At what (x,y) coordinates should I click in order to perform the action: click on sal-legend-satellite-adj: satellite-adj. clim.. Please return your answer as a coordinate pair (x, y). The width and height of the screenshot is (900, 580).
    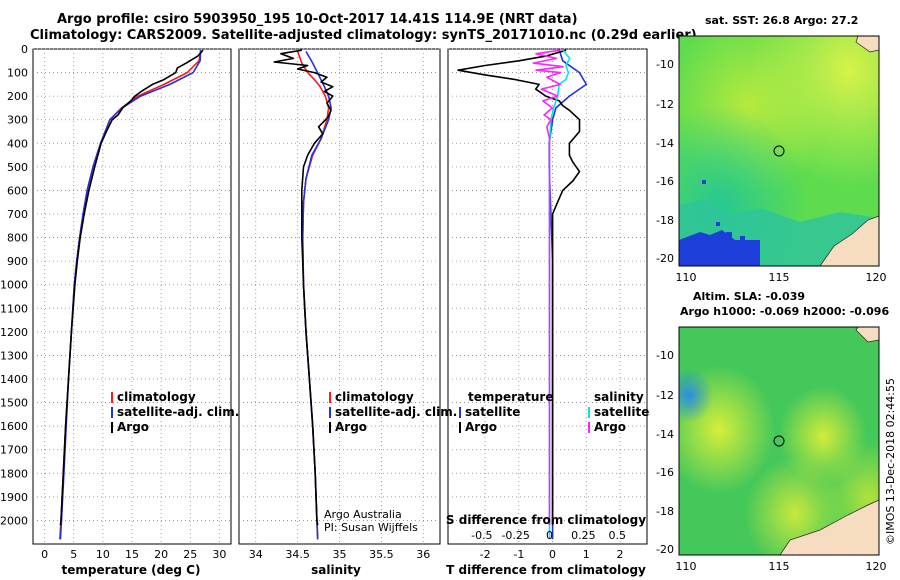
    Looking at the image, I should click on (396, 412).